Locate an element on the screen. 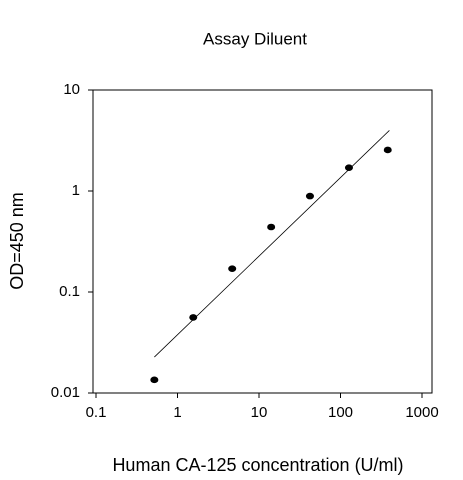 The width and height of the screenshot is (463, 480). y-tick-label: 10 is located at coordinates (71, 89).